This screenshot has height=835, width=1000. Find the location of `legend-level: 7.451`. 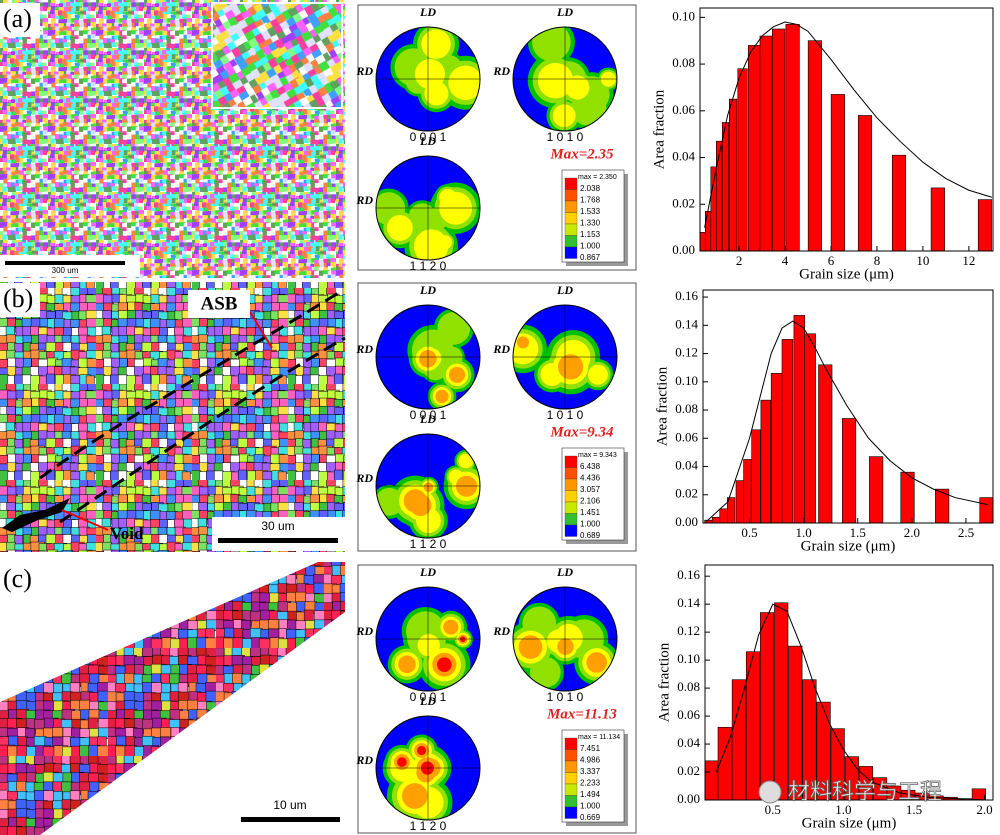

legend-level: 7.451 is located at coordinates (590, 748).